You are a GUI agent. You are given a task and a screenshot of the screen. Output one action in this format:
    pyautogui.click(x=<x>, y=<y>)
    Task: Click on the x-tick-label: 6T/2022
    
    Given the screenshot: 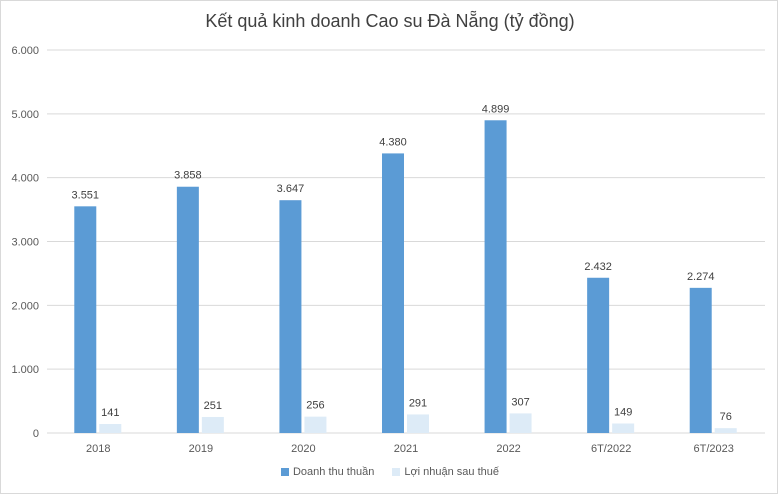 What is the action you would take?
    pyautogui.click(x=611, y=449)
    